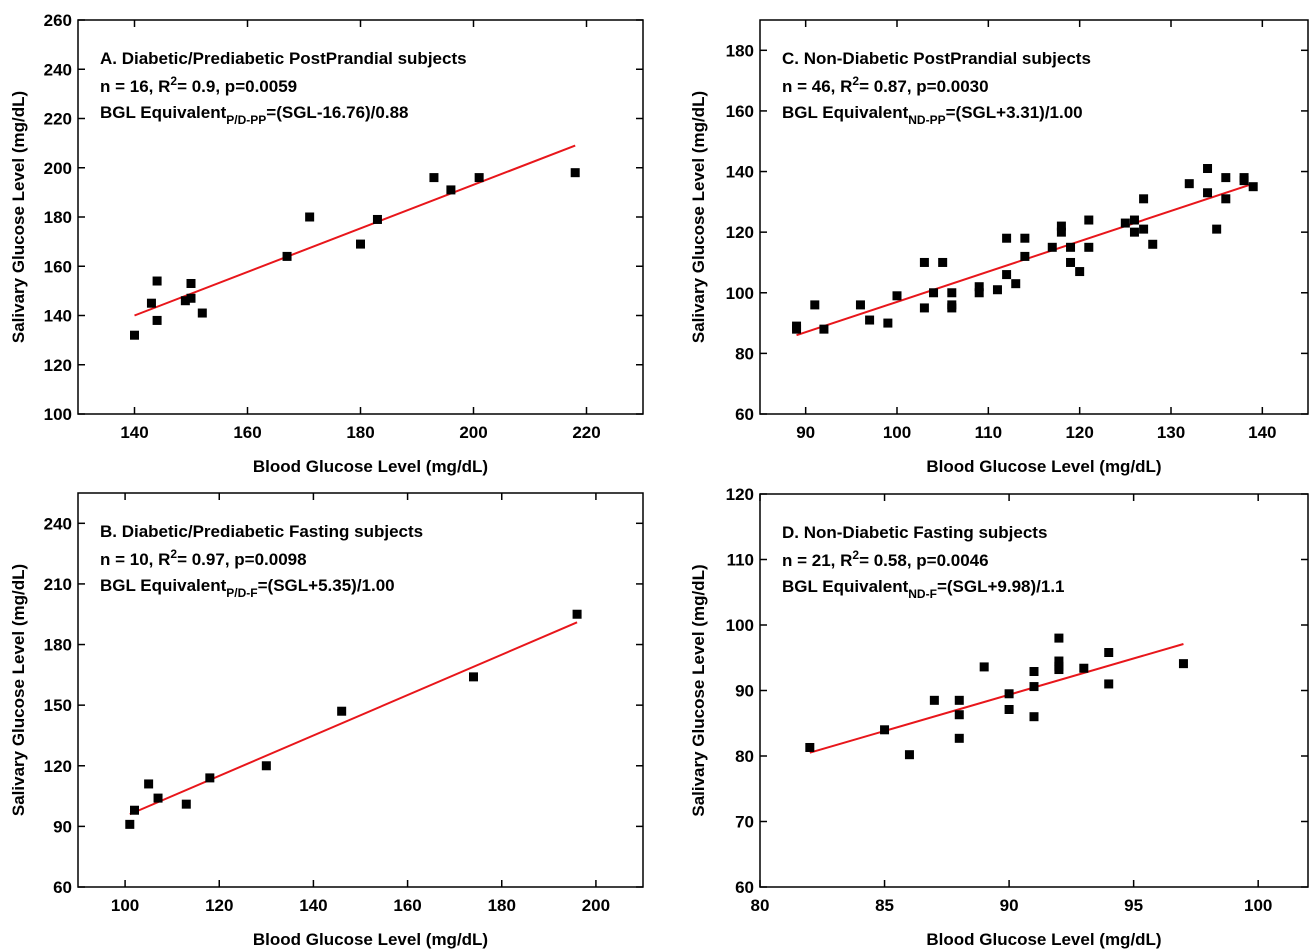  Describe the element at coordinates (62, 826) in the screenshot. I see `y-tick-label: 90` at that location.